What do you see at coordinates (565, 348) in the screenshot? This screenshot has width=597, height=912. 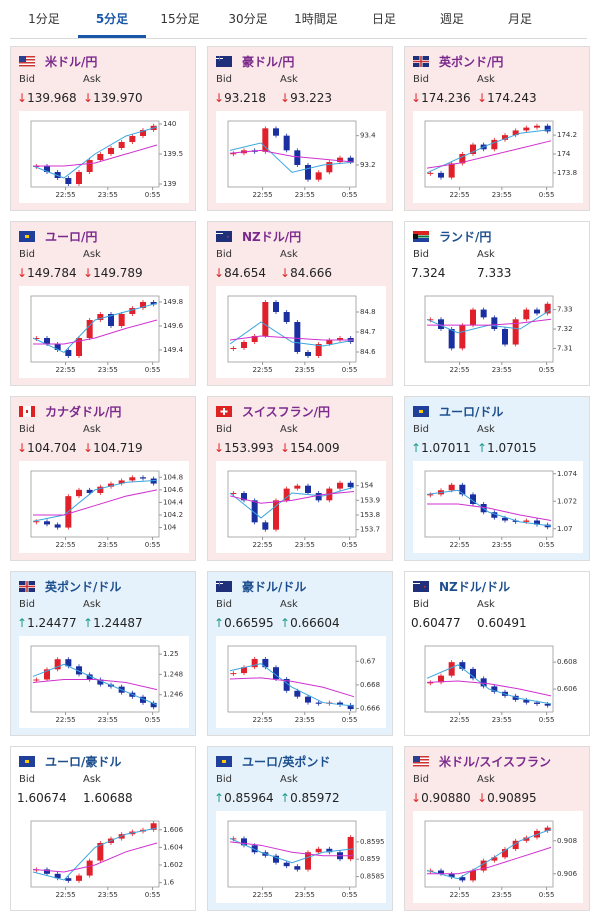 I see `y-tick-label: 7.31` at bounding box center [565, 348].